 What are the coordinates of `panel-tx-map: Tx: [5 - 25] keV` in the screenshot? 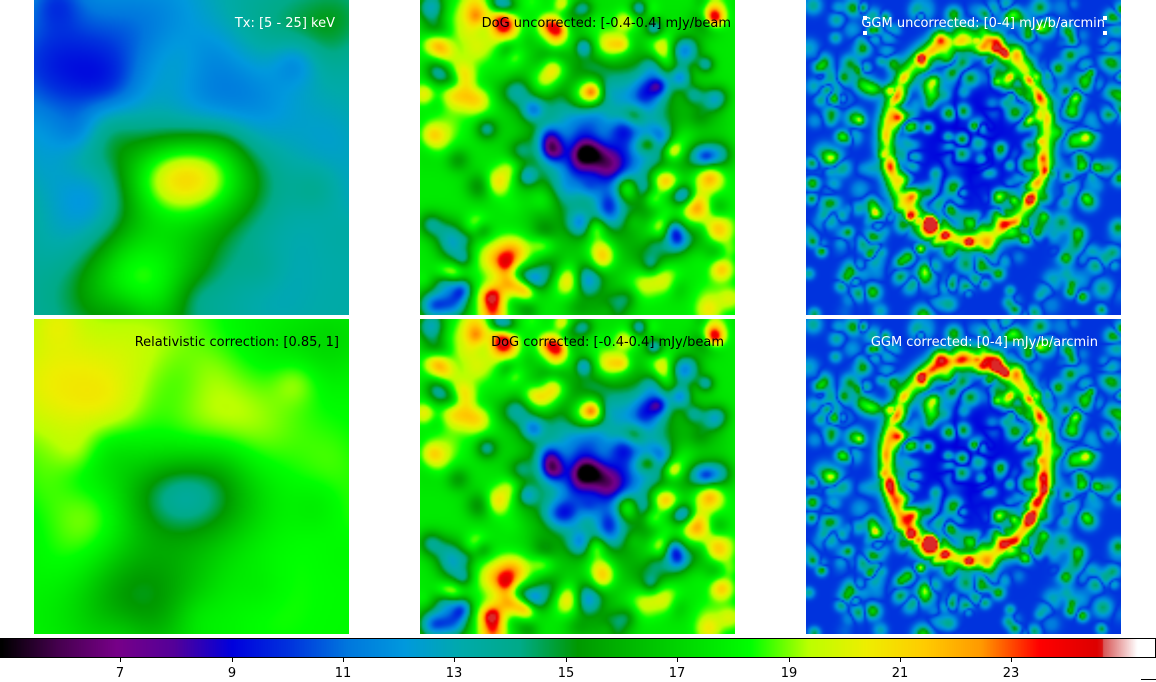 It's located at (191, 157).